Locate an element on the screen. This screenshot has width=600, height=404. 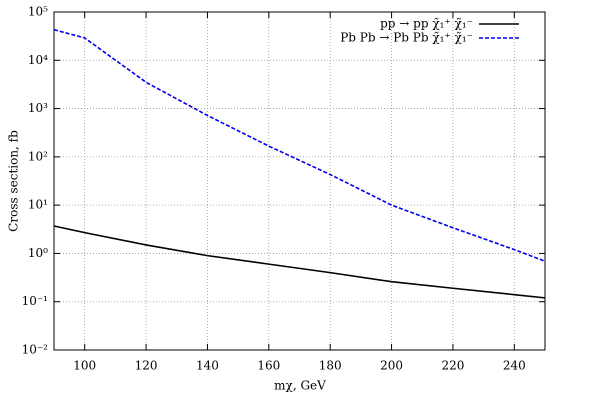
y-tick-label: 10⁴ is located at coordinates (38, 60).